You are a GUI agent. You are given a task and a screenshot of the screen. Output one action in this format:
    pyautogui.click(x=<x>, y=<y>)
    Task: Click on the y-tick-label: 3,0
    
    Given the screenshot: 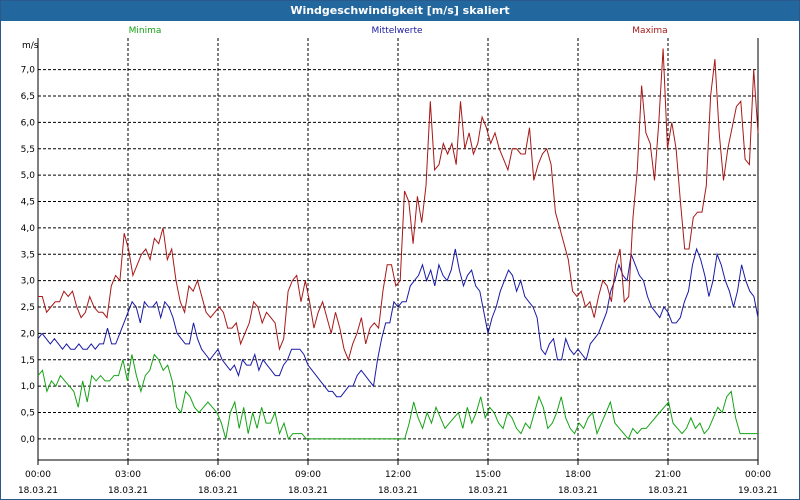 What is the action you would take?
    pyautogui.click(x=28, y=282)
    